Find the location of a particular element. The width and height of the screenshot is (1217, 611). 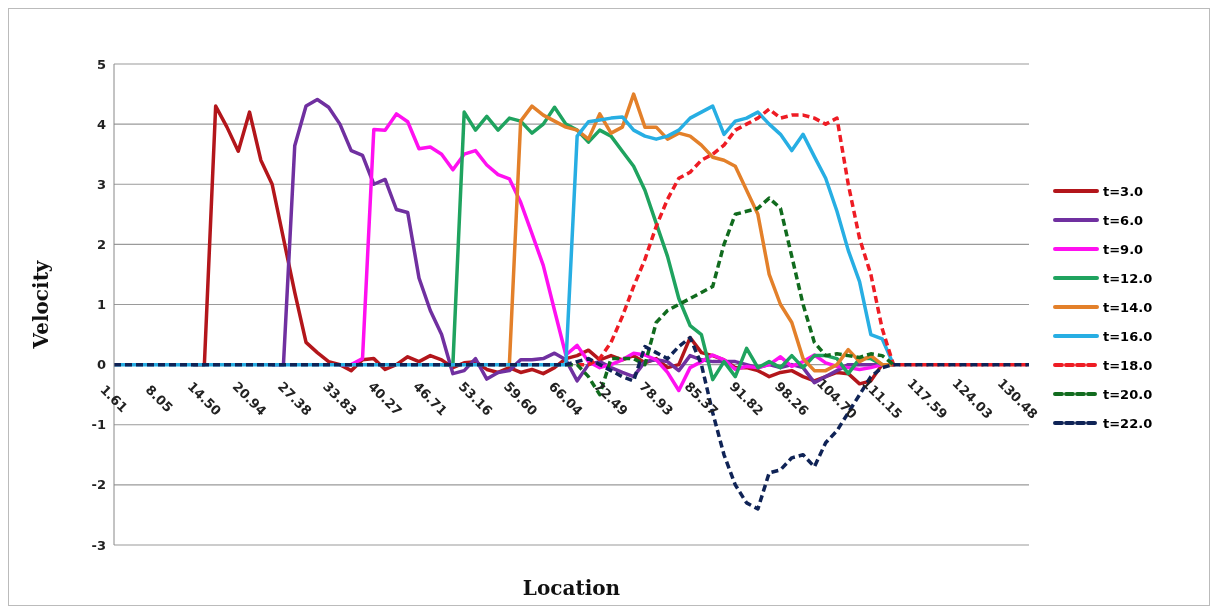

y-tick-label: 1 is located at coordinates (101, 305).